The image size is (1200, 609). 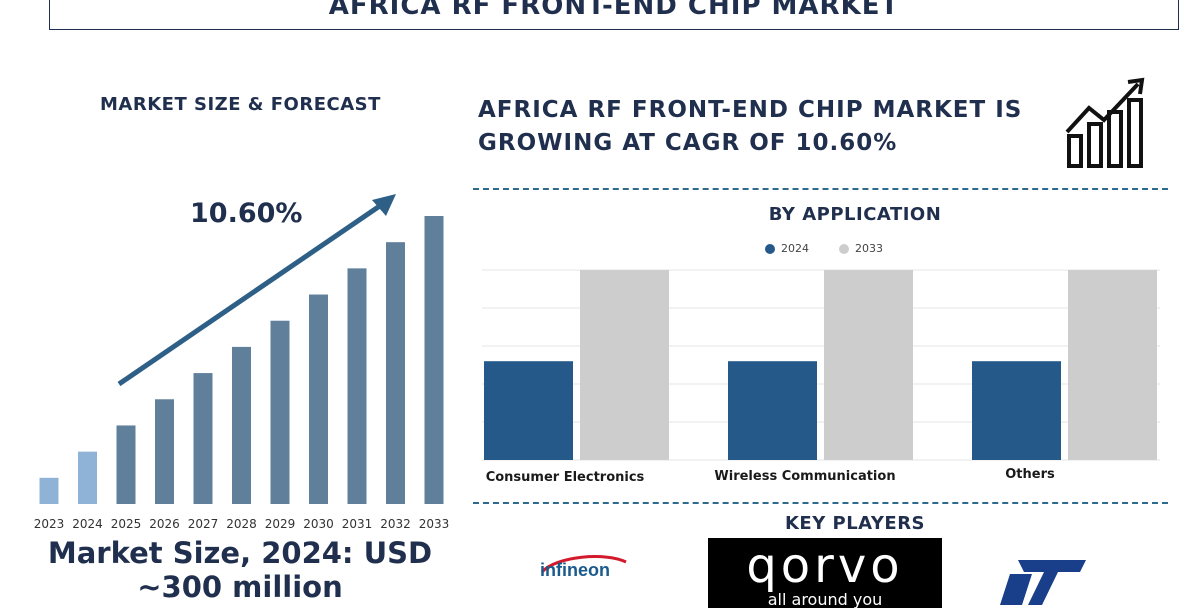 I want to click on year-tick-label: 2030, so click(x=318, y=524).